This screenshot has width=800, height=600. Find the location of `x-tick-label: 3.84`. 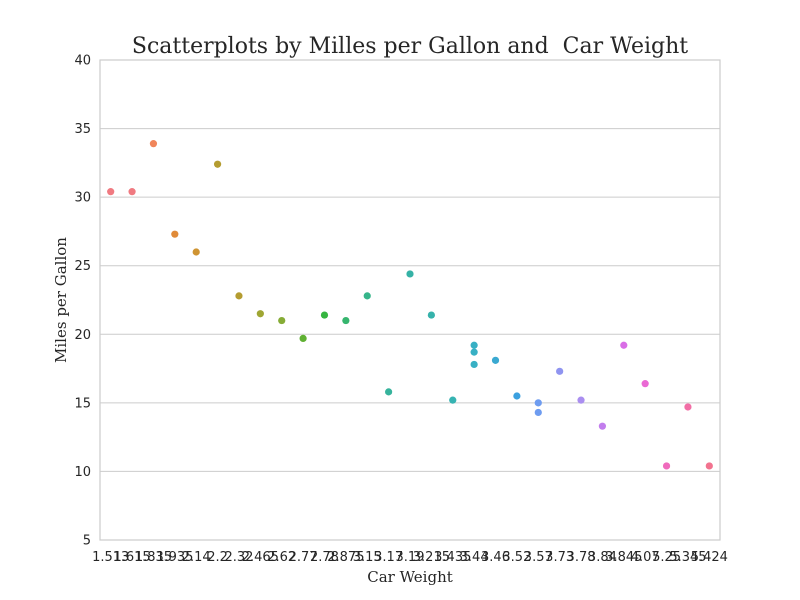

x-tick-label: 3.84 is located at coordinates (602, 557).